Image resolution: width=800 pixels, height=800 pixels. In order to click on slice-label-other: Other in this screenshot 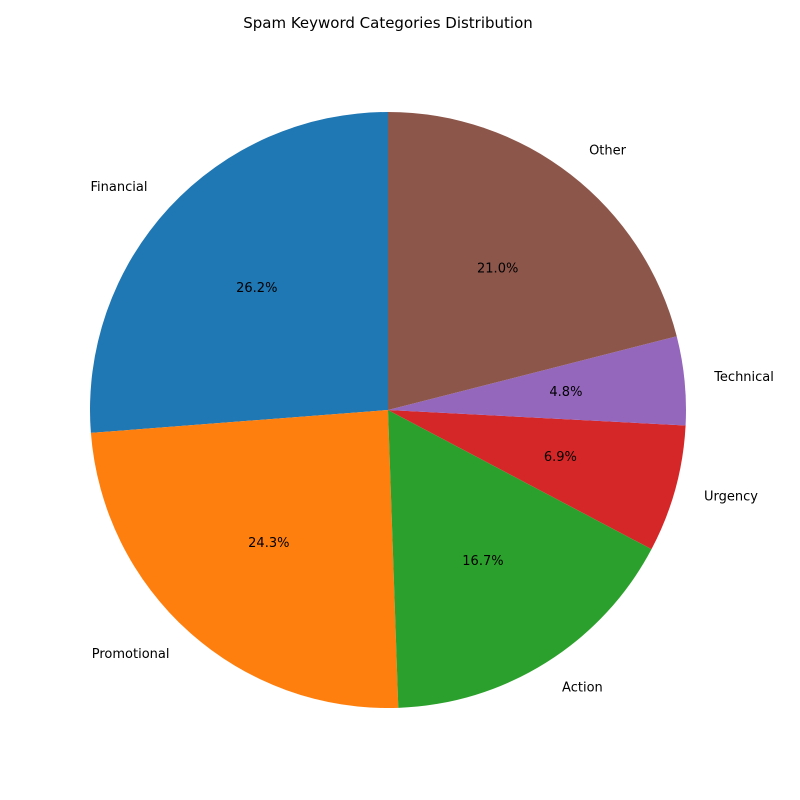, I will do `click(608, 151)`.